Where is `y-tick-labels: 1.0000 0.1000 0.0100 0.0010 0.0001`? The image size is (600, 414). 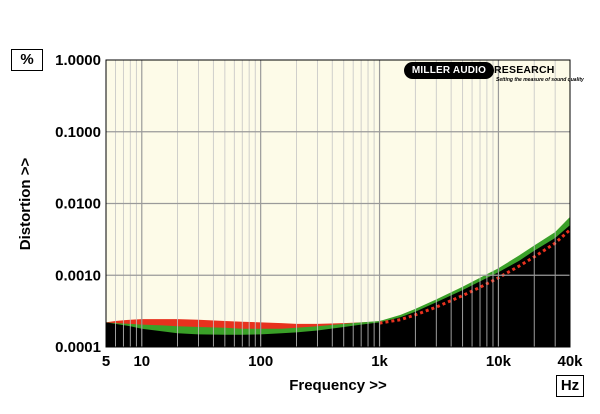 y-tick-labels: 1.0000 0.1000 0.0100 0.0010 0.0001 is located at coordinates (78, 204).